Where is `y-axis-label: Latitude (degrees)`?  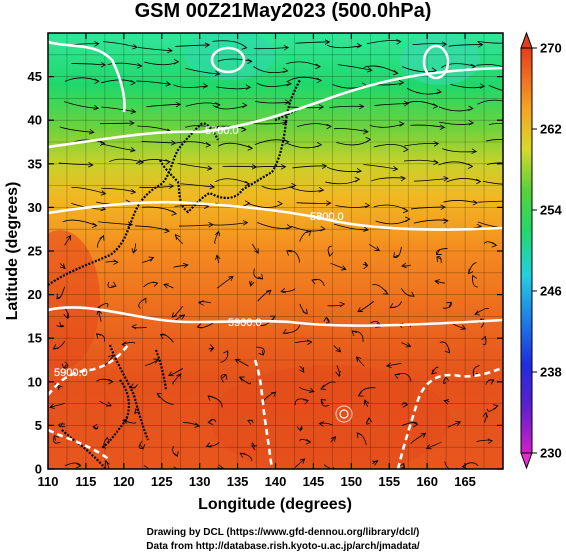
y-axis-label: Latitude (degrees) is located at coordinates (12, 251).